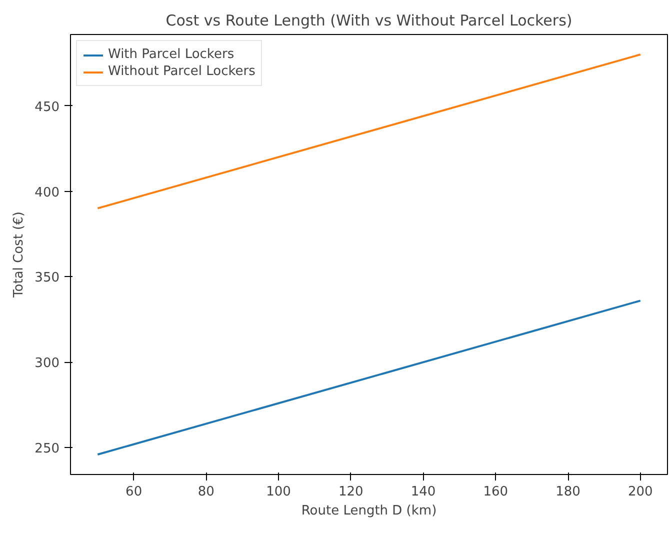  Describe the element at coordinates (47, 278) in the screenshot. I see `y-tick-label: 350` at that location.